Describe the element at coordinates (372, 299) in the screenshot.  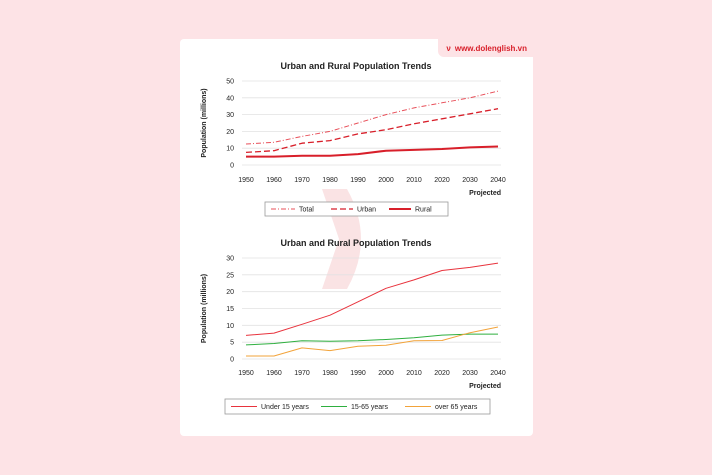
I see `series-line-under-15-years` at that location.